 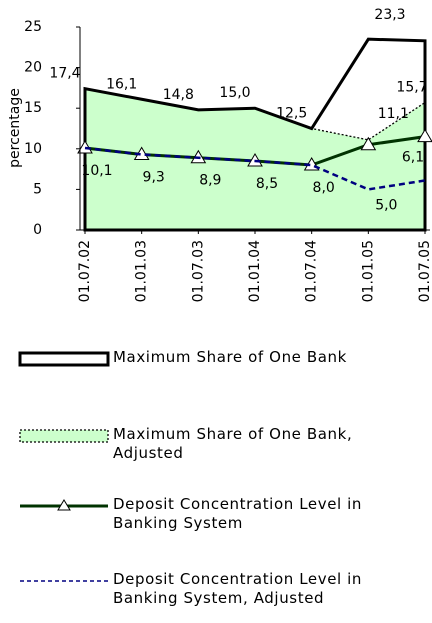 What do you see at coordinates (424, 271) in the screenshot?
I see `x-tick-label: 01.07.05` at bounding box center [424, 271].